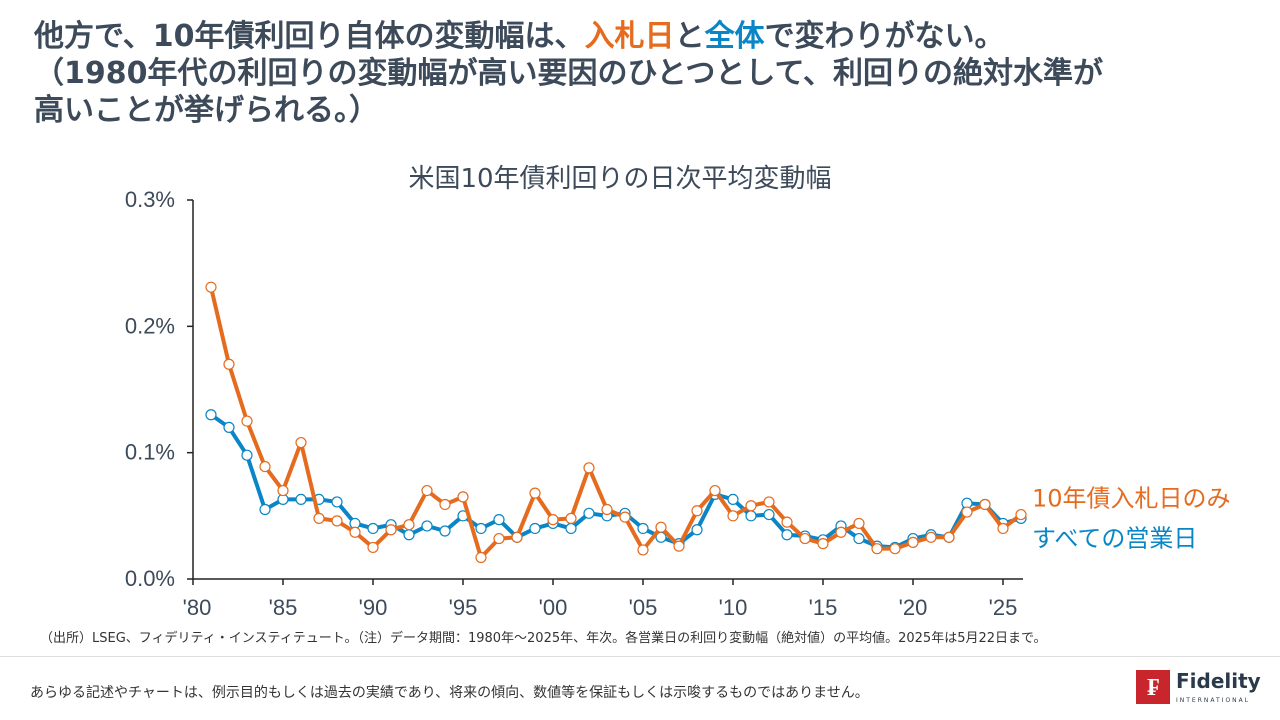 Image resolution: width=1280 pixels, height=720 pixels. I want to click on fidelity-logo-mark-icon: ₣, so click(1153, 687).